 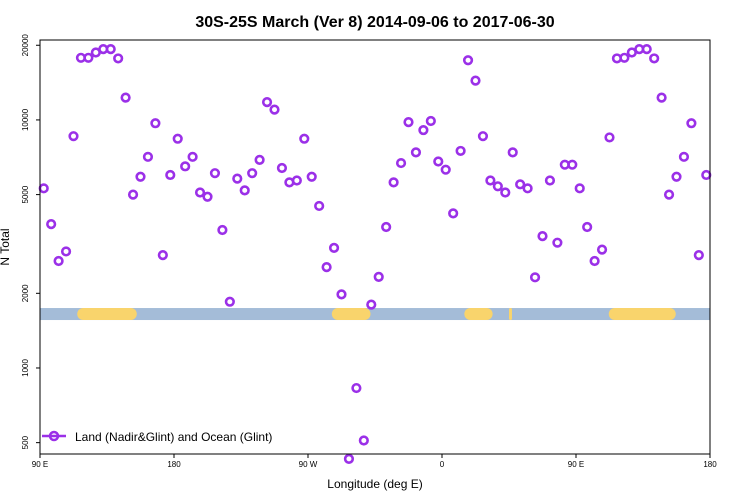 I want to click on legend-label: Land (Nadir&Glint) and Ocean (Glint), so click(x=173, y=437).